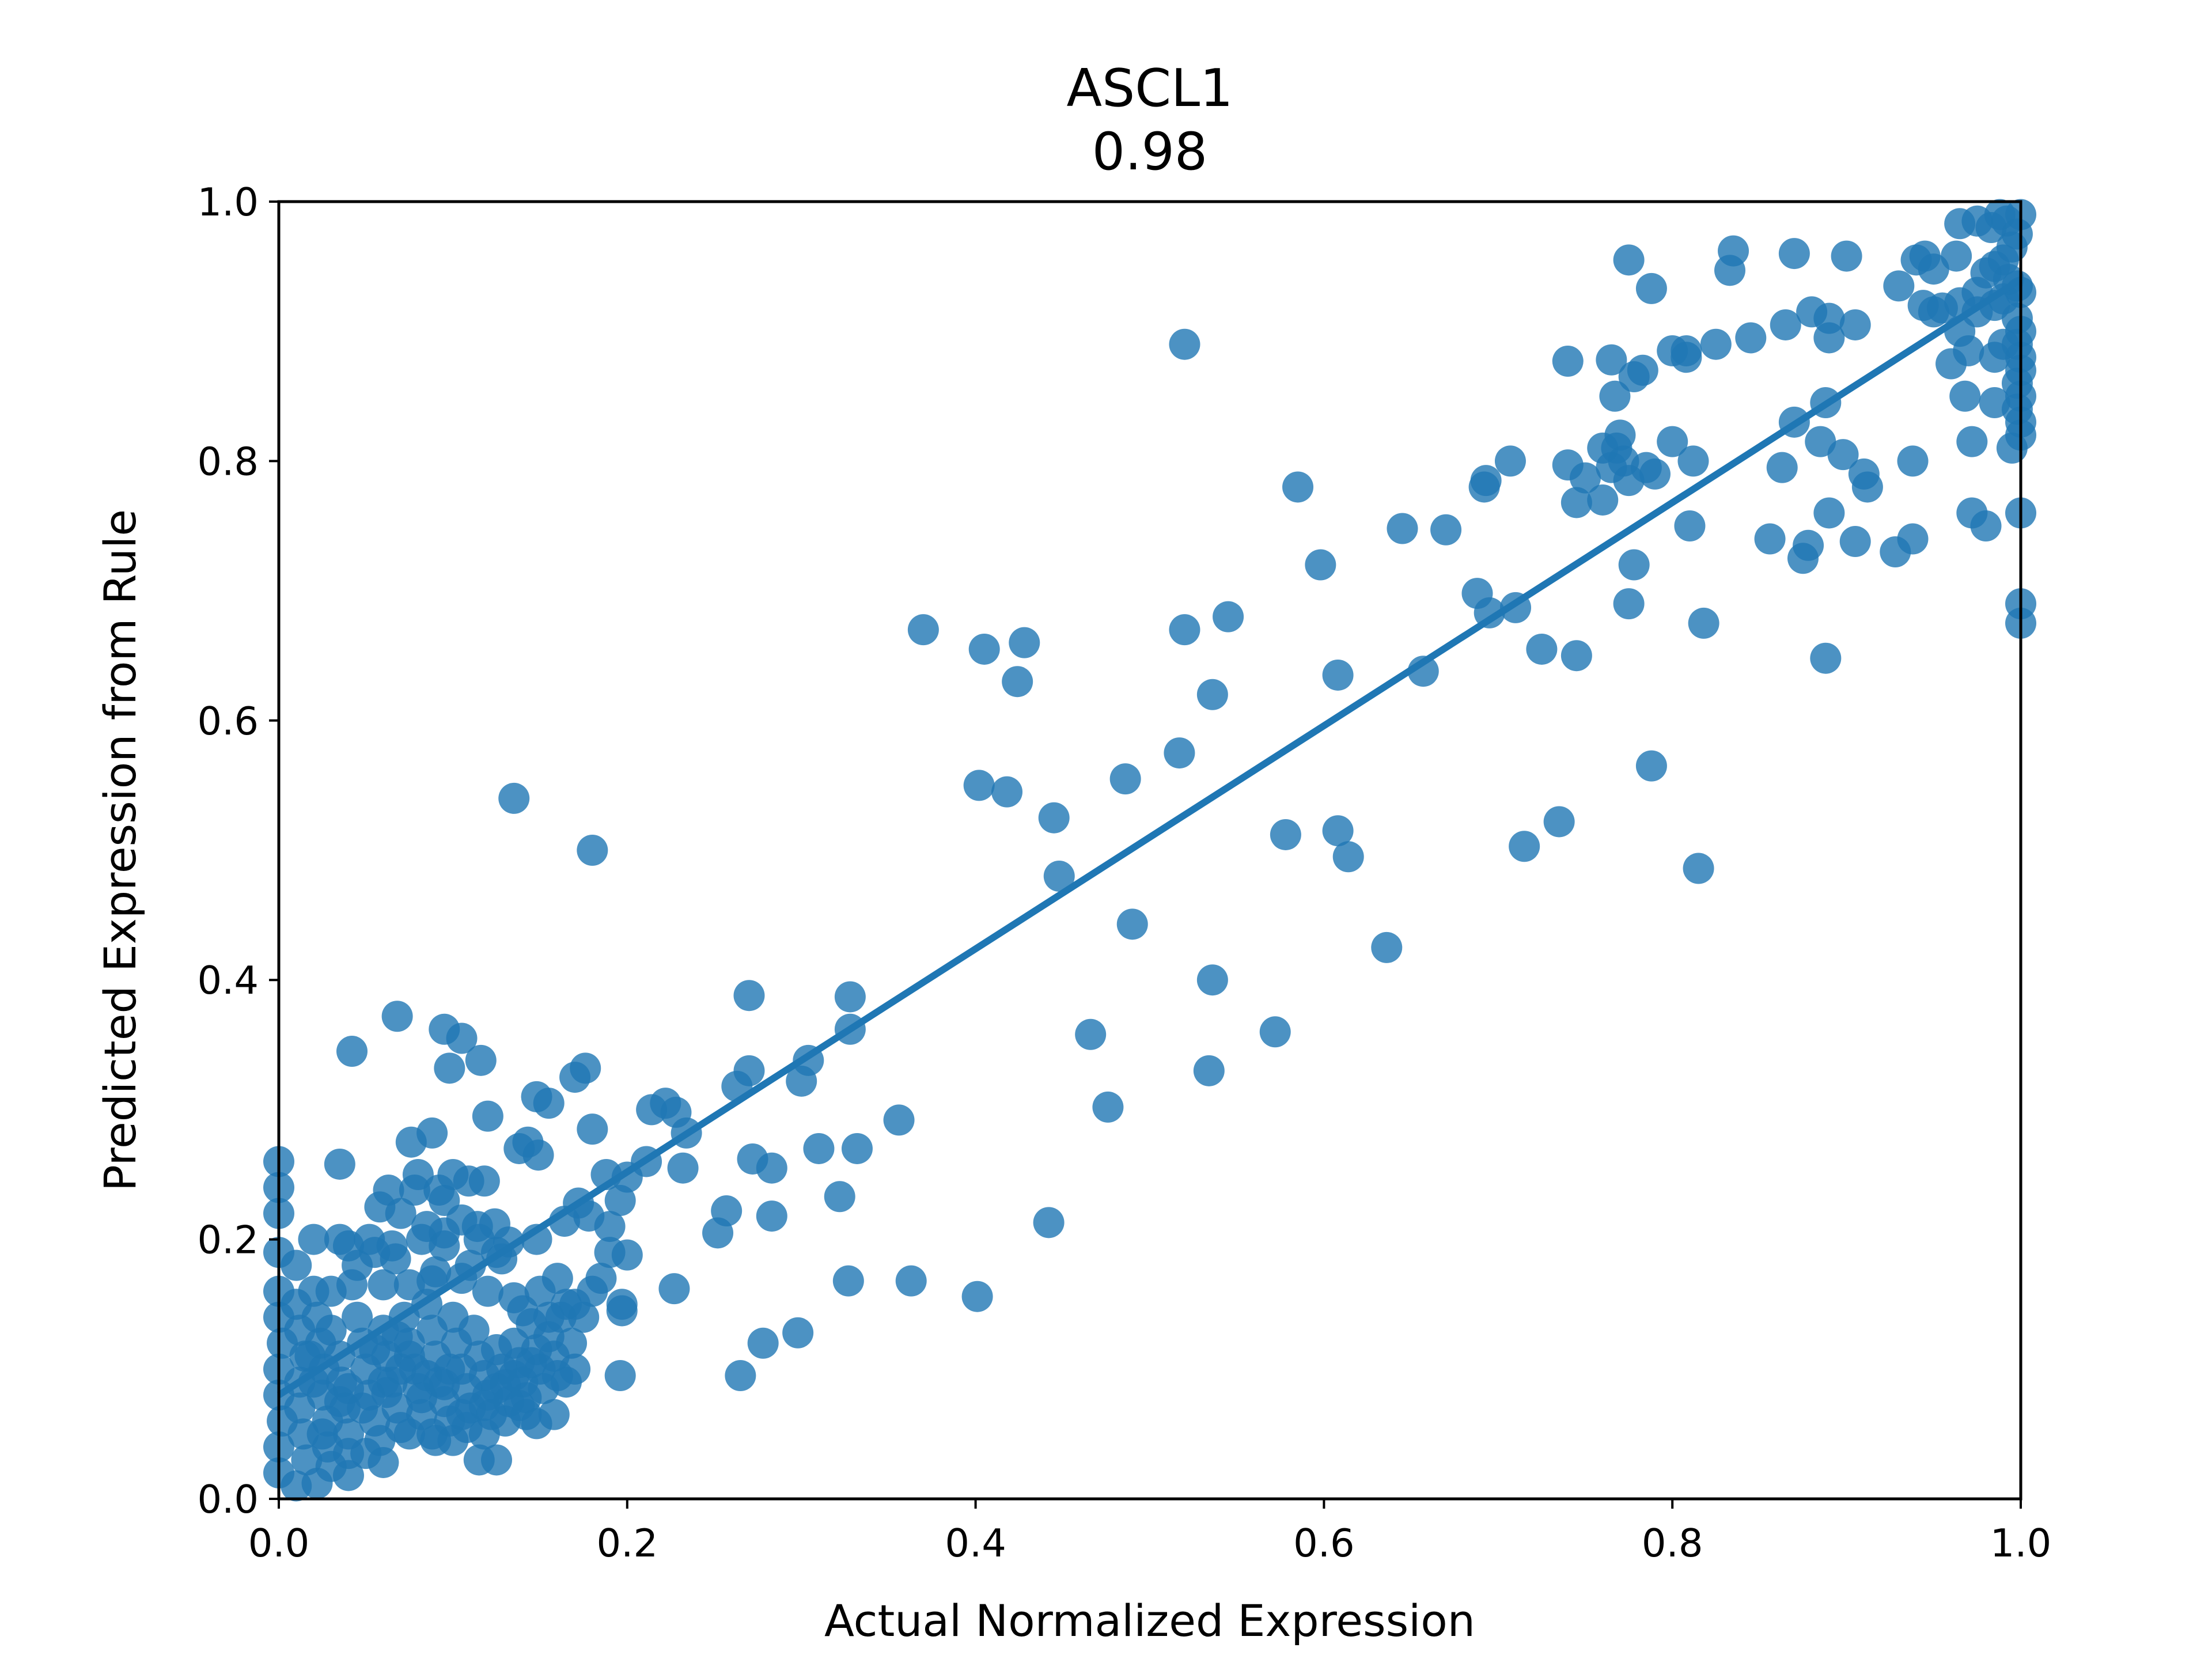 This screenshot has height=1659, width=2212. Describe the element at coordinates (238, 851) in the screenshot. I see `y-axis-ticks: 0.0 0.2 0.4 0.6 0.8 1.0` at that location.